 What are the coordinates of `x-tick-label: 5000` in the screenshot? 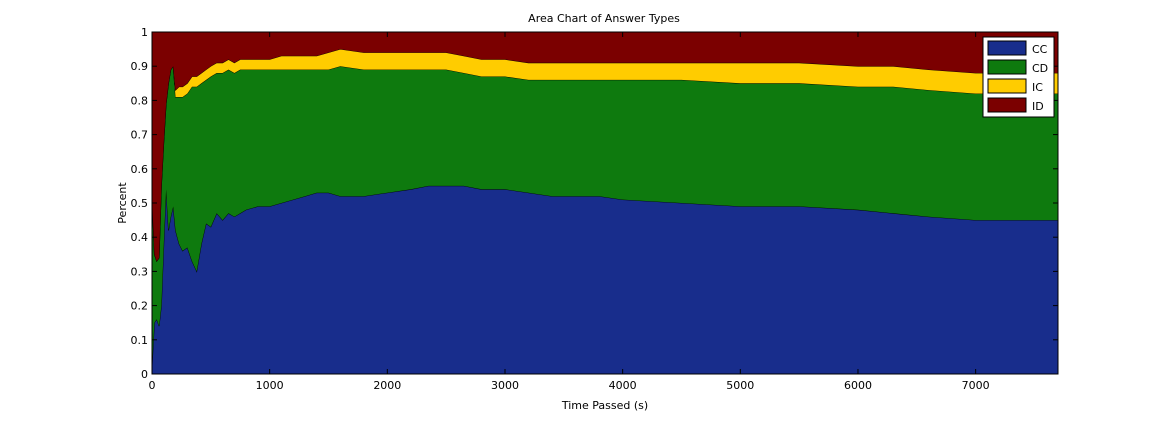 It's located at (740, 385).